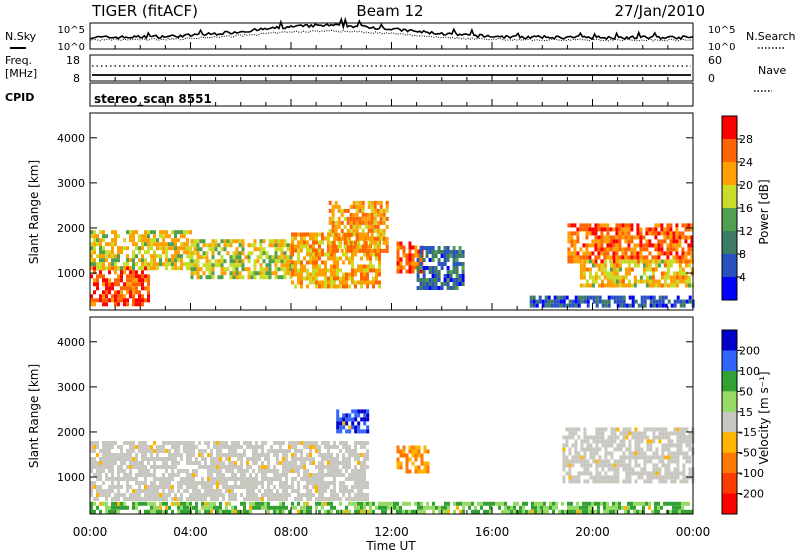  Describe the element at coordinates (34, 416) in the screenshot. I see `velocity-y-label: Slant Range [km]` at that location.